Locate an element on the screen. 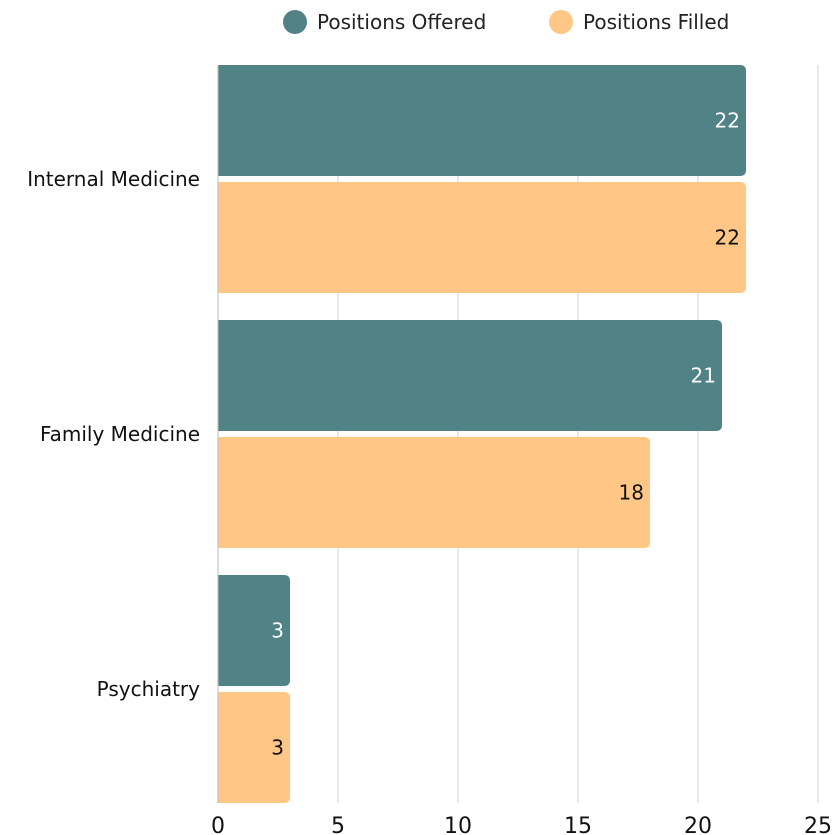 This screenshot has width=832, height=835. bar-psychiatry-positions-offered is located at coordinates (254, 630).